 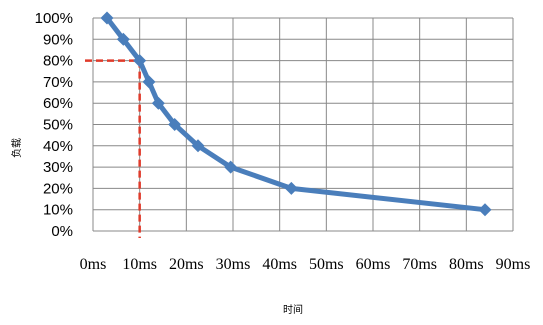 I want to click on x-tick-label: 10ms, so click(x=139, y=264).